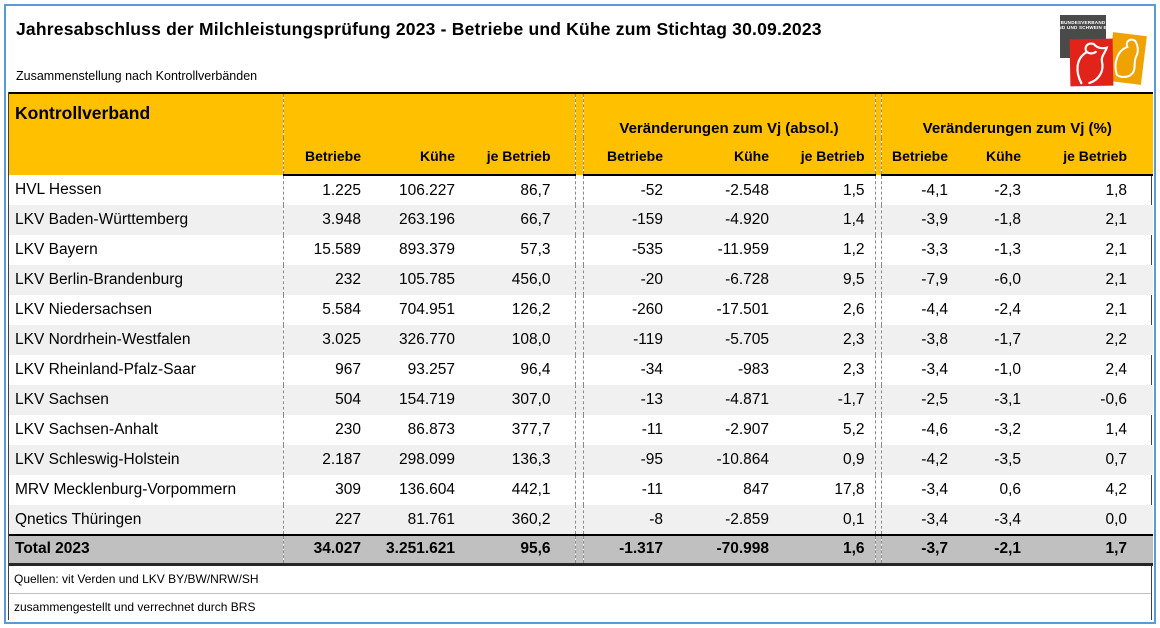 Image resolution: width=1160 pixels, height=628 pixels. Describe the element at coordinates (326, 370) in the screenshot. I see `cell-betriebe: 967` at that location.